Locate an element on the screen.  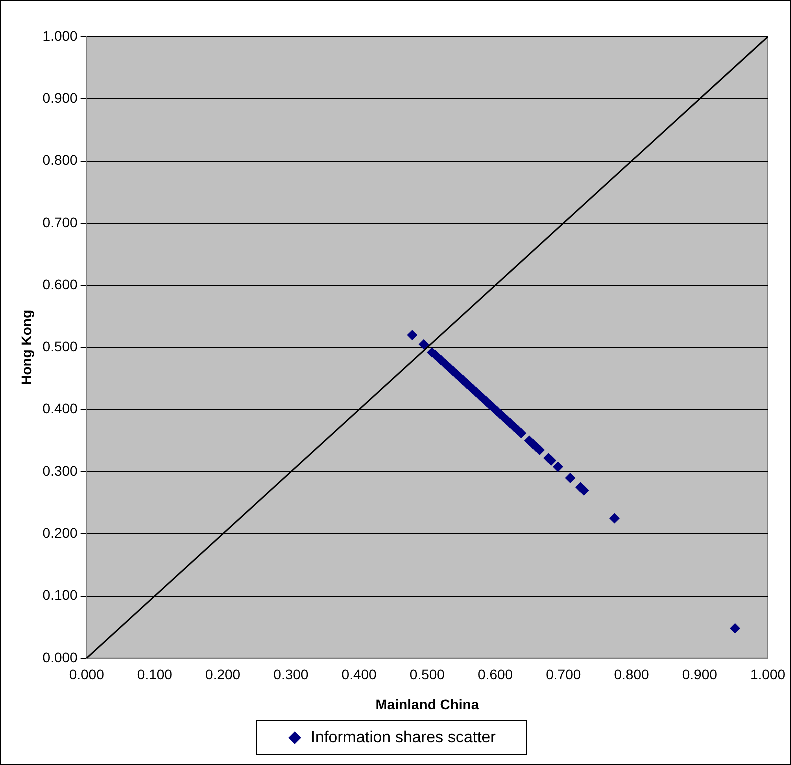
x-tick-label: 0.700 is located at coordinates (564, 674).